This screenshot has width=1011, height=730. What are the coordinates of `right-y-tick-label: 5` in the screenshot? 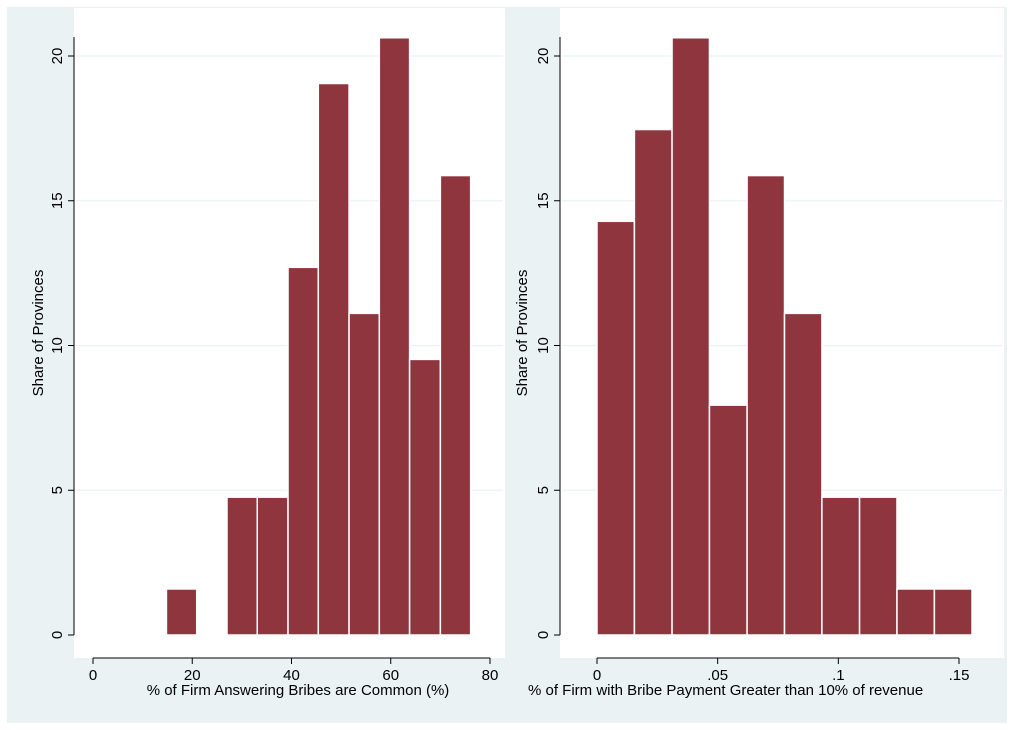 It's located at (543, 490).